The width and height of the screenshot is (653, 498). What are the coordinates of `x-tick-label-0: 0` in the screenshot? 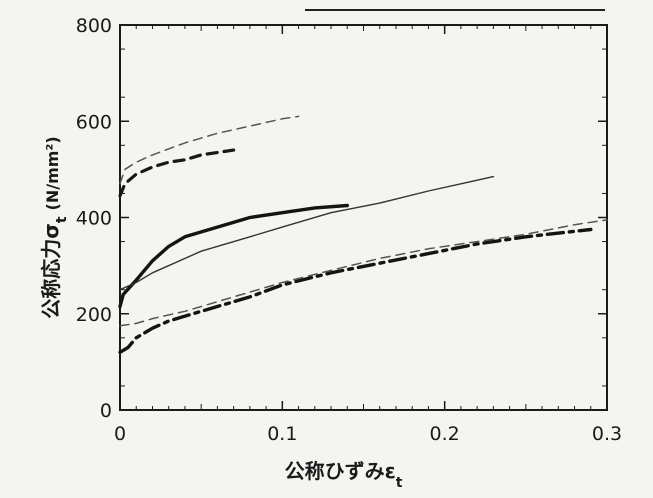 It's located at (120, 434).